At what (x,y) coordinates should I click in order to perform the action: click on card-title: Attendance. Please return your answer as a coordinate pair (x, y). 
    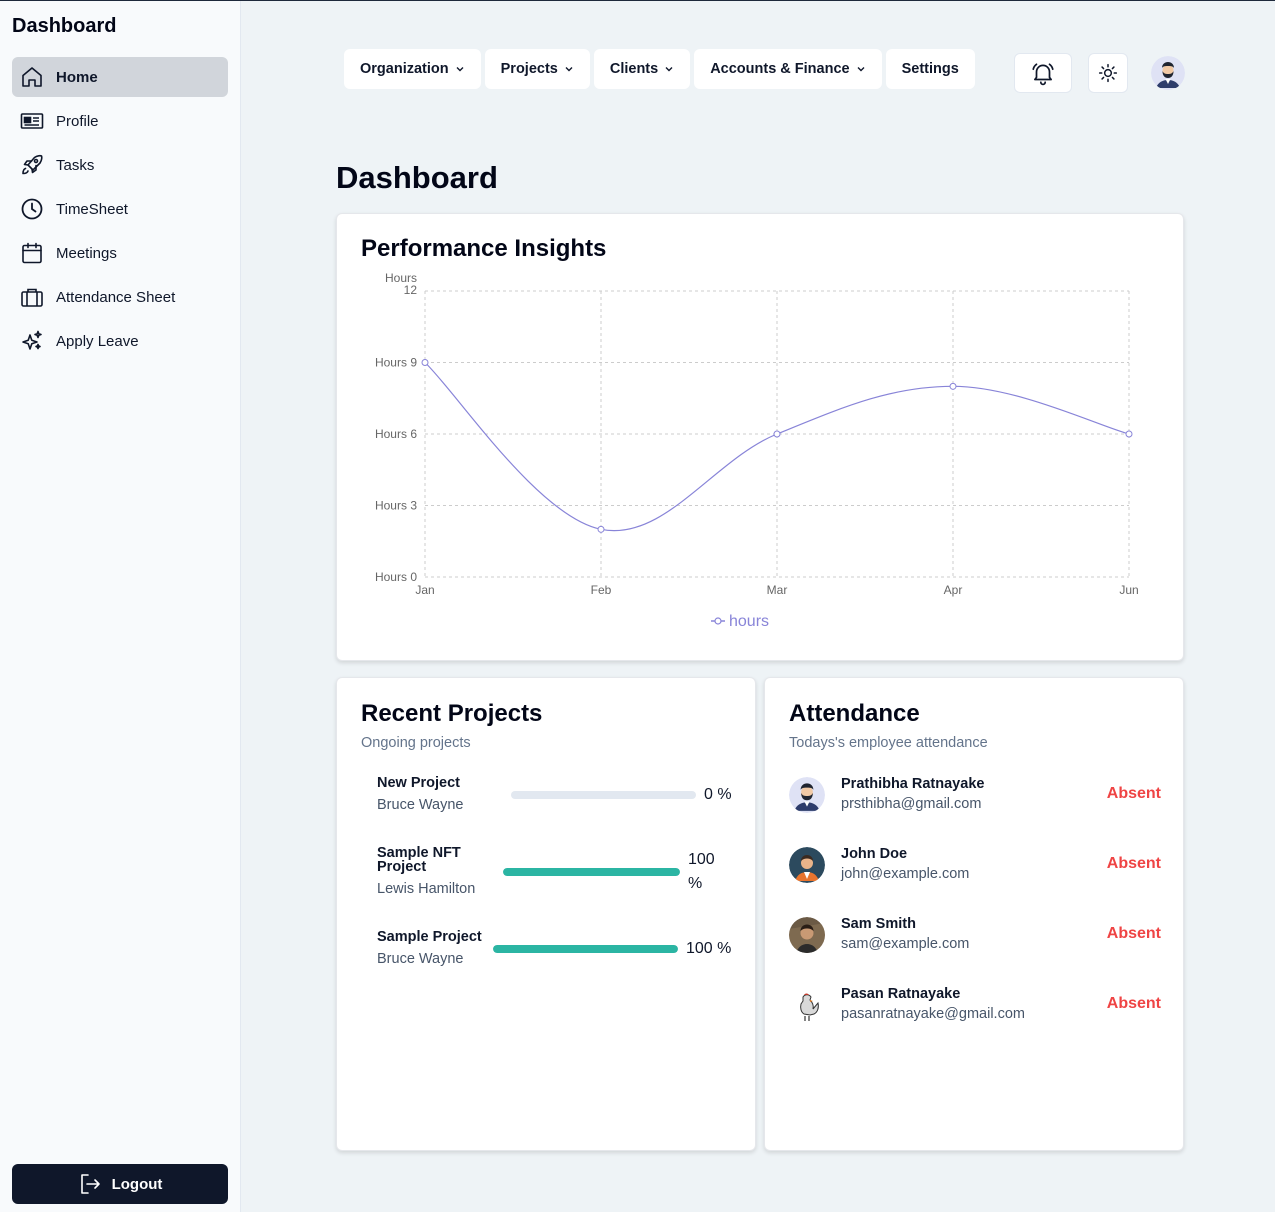
    Looking at the image, I should click on (854, 713).